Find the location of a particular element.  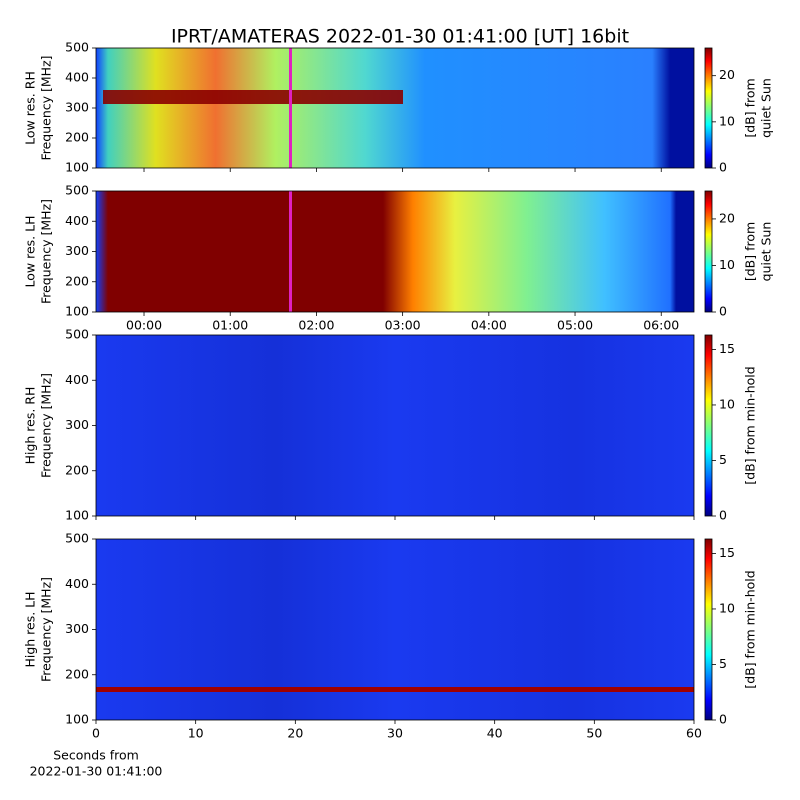

y-label: Low res. LH is located at coordinates (30, 252).